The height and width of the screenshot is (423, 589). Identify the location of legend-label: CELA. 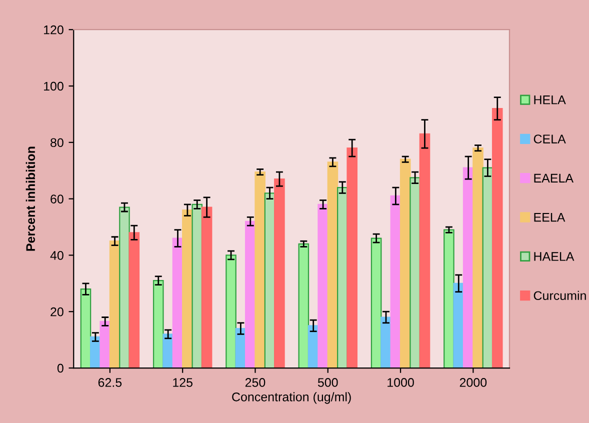
(550, 139).